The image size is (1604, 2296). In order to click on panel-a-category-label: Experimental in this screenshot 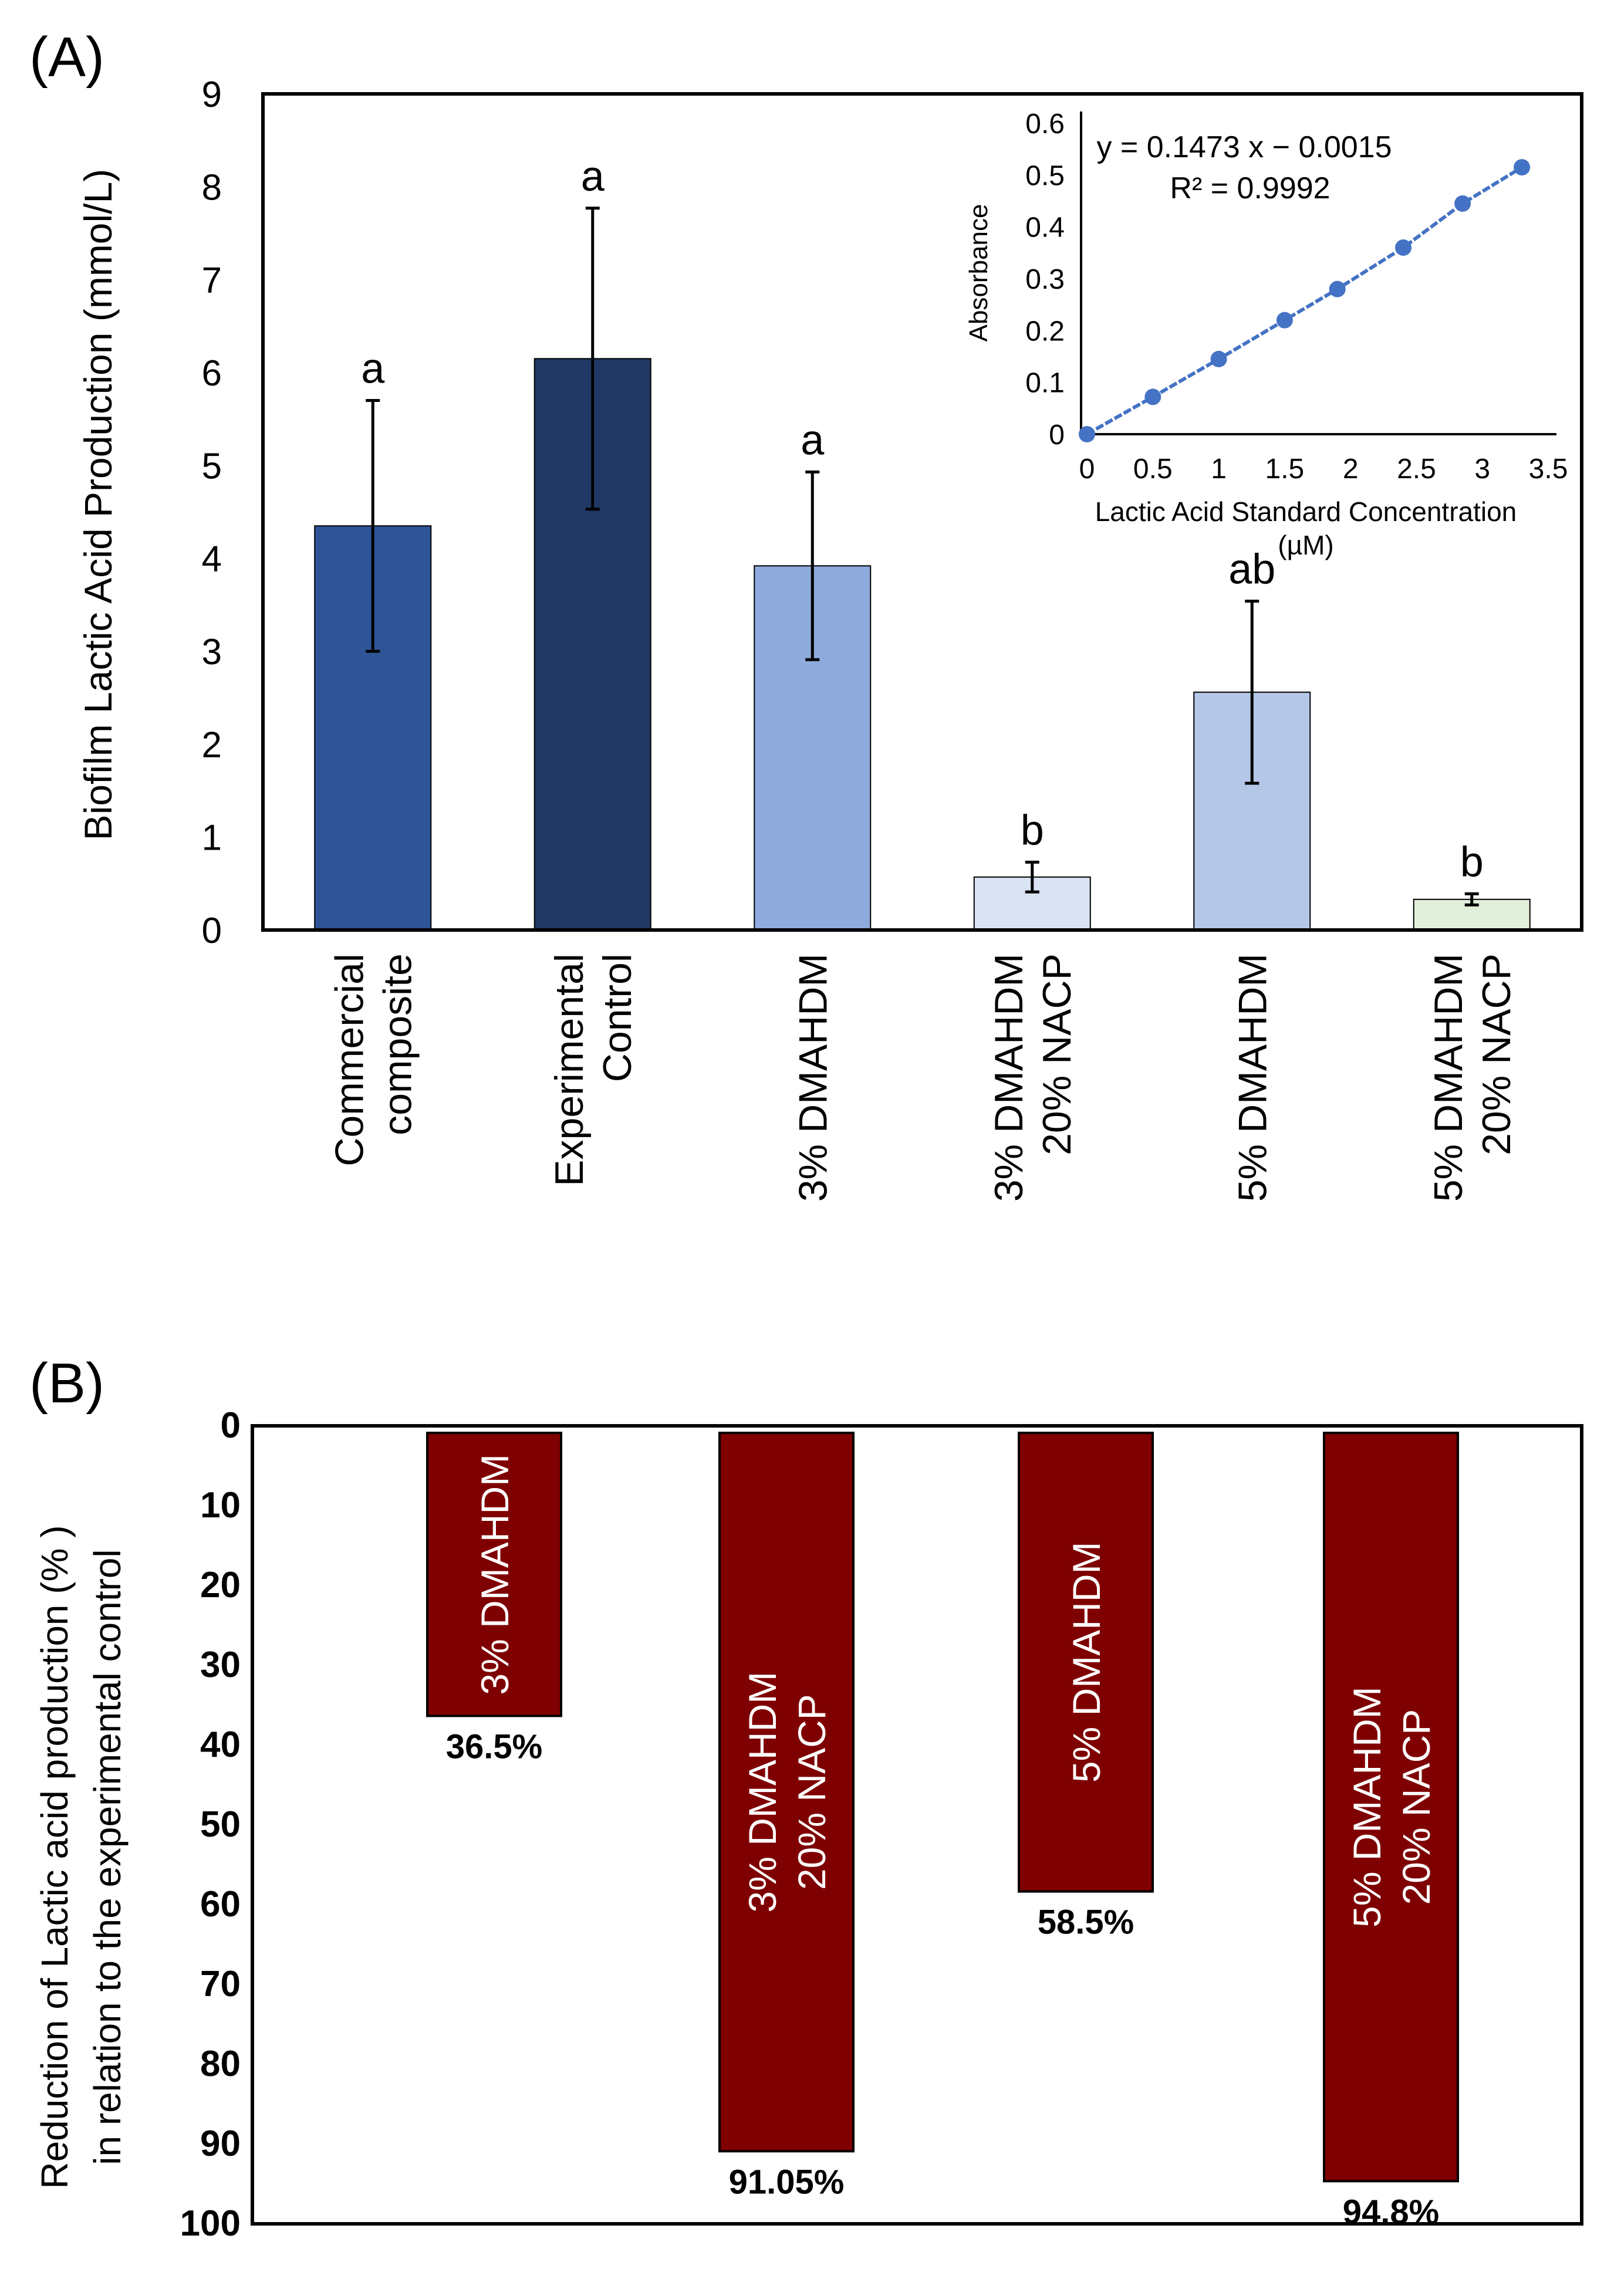, I will do `click(569, 1069)`.